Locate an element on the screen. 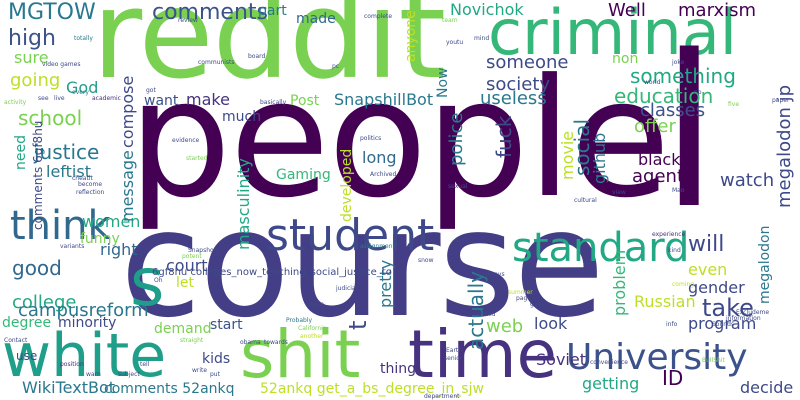  word-earth: Earth is located at coordinates (454, 350).